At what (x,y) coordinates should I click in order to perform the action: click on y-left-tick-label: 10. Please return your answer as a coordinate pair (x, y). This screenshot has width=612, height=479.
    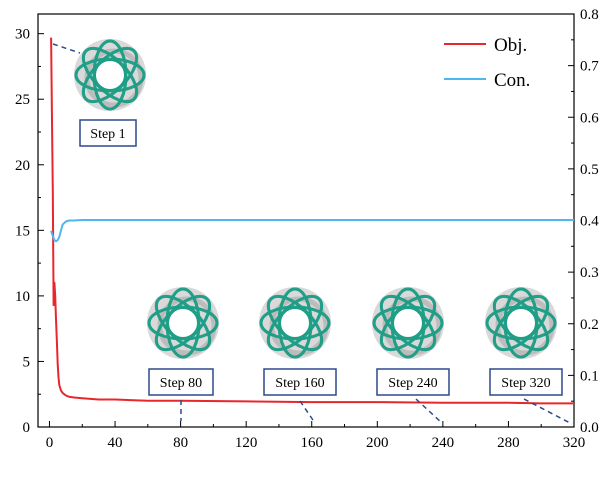
    Looking at the image, I should click on (22, 297).